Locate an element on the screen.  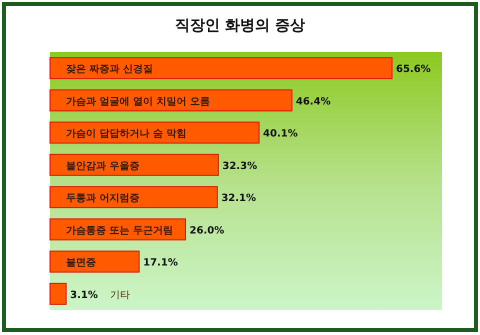
y-tick-label: 잦은 짜증과 신경질 is located at coordinates (109, 70).